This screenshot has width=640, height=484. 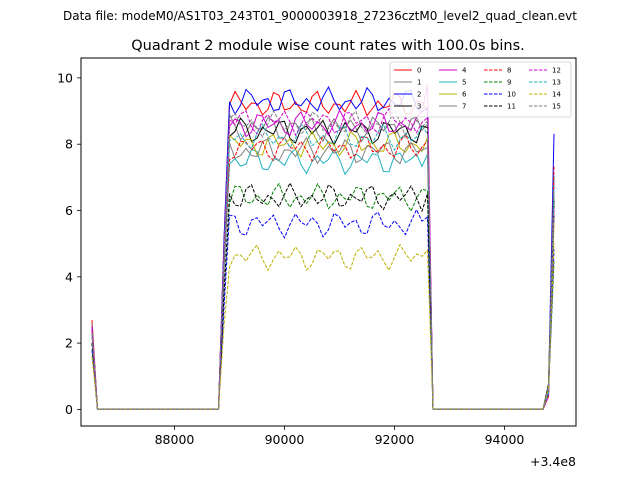 What do you see at coordinates (556, 107) in the screenshot?
I see `legend-label-15: 15` at bounding box center [556, 107].